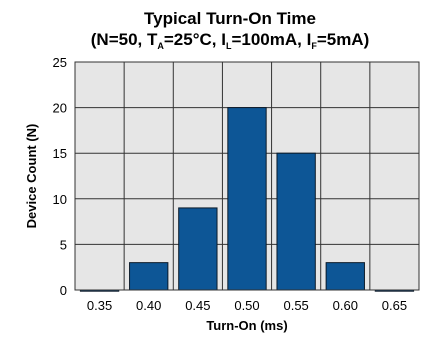 This screenshot has width=426, height=341. What do you see at coordinates (63, 244) in the screenshot?
I see `y-tick-label: 5` at bounding box center [63, 244].